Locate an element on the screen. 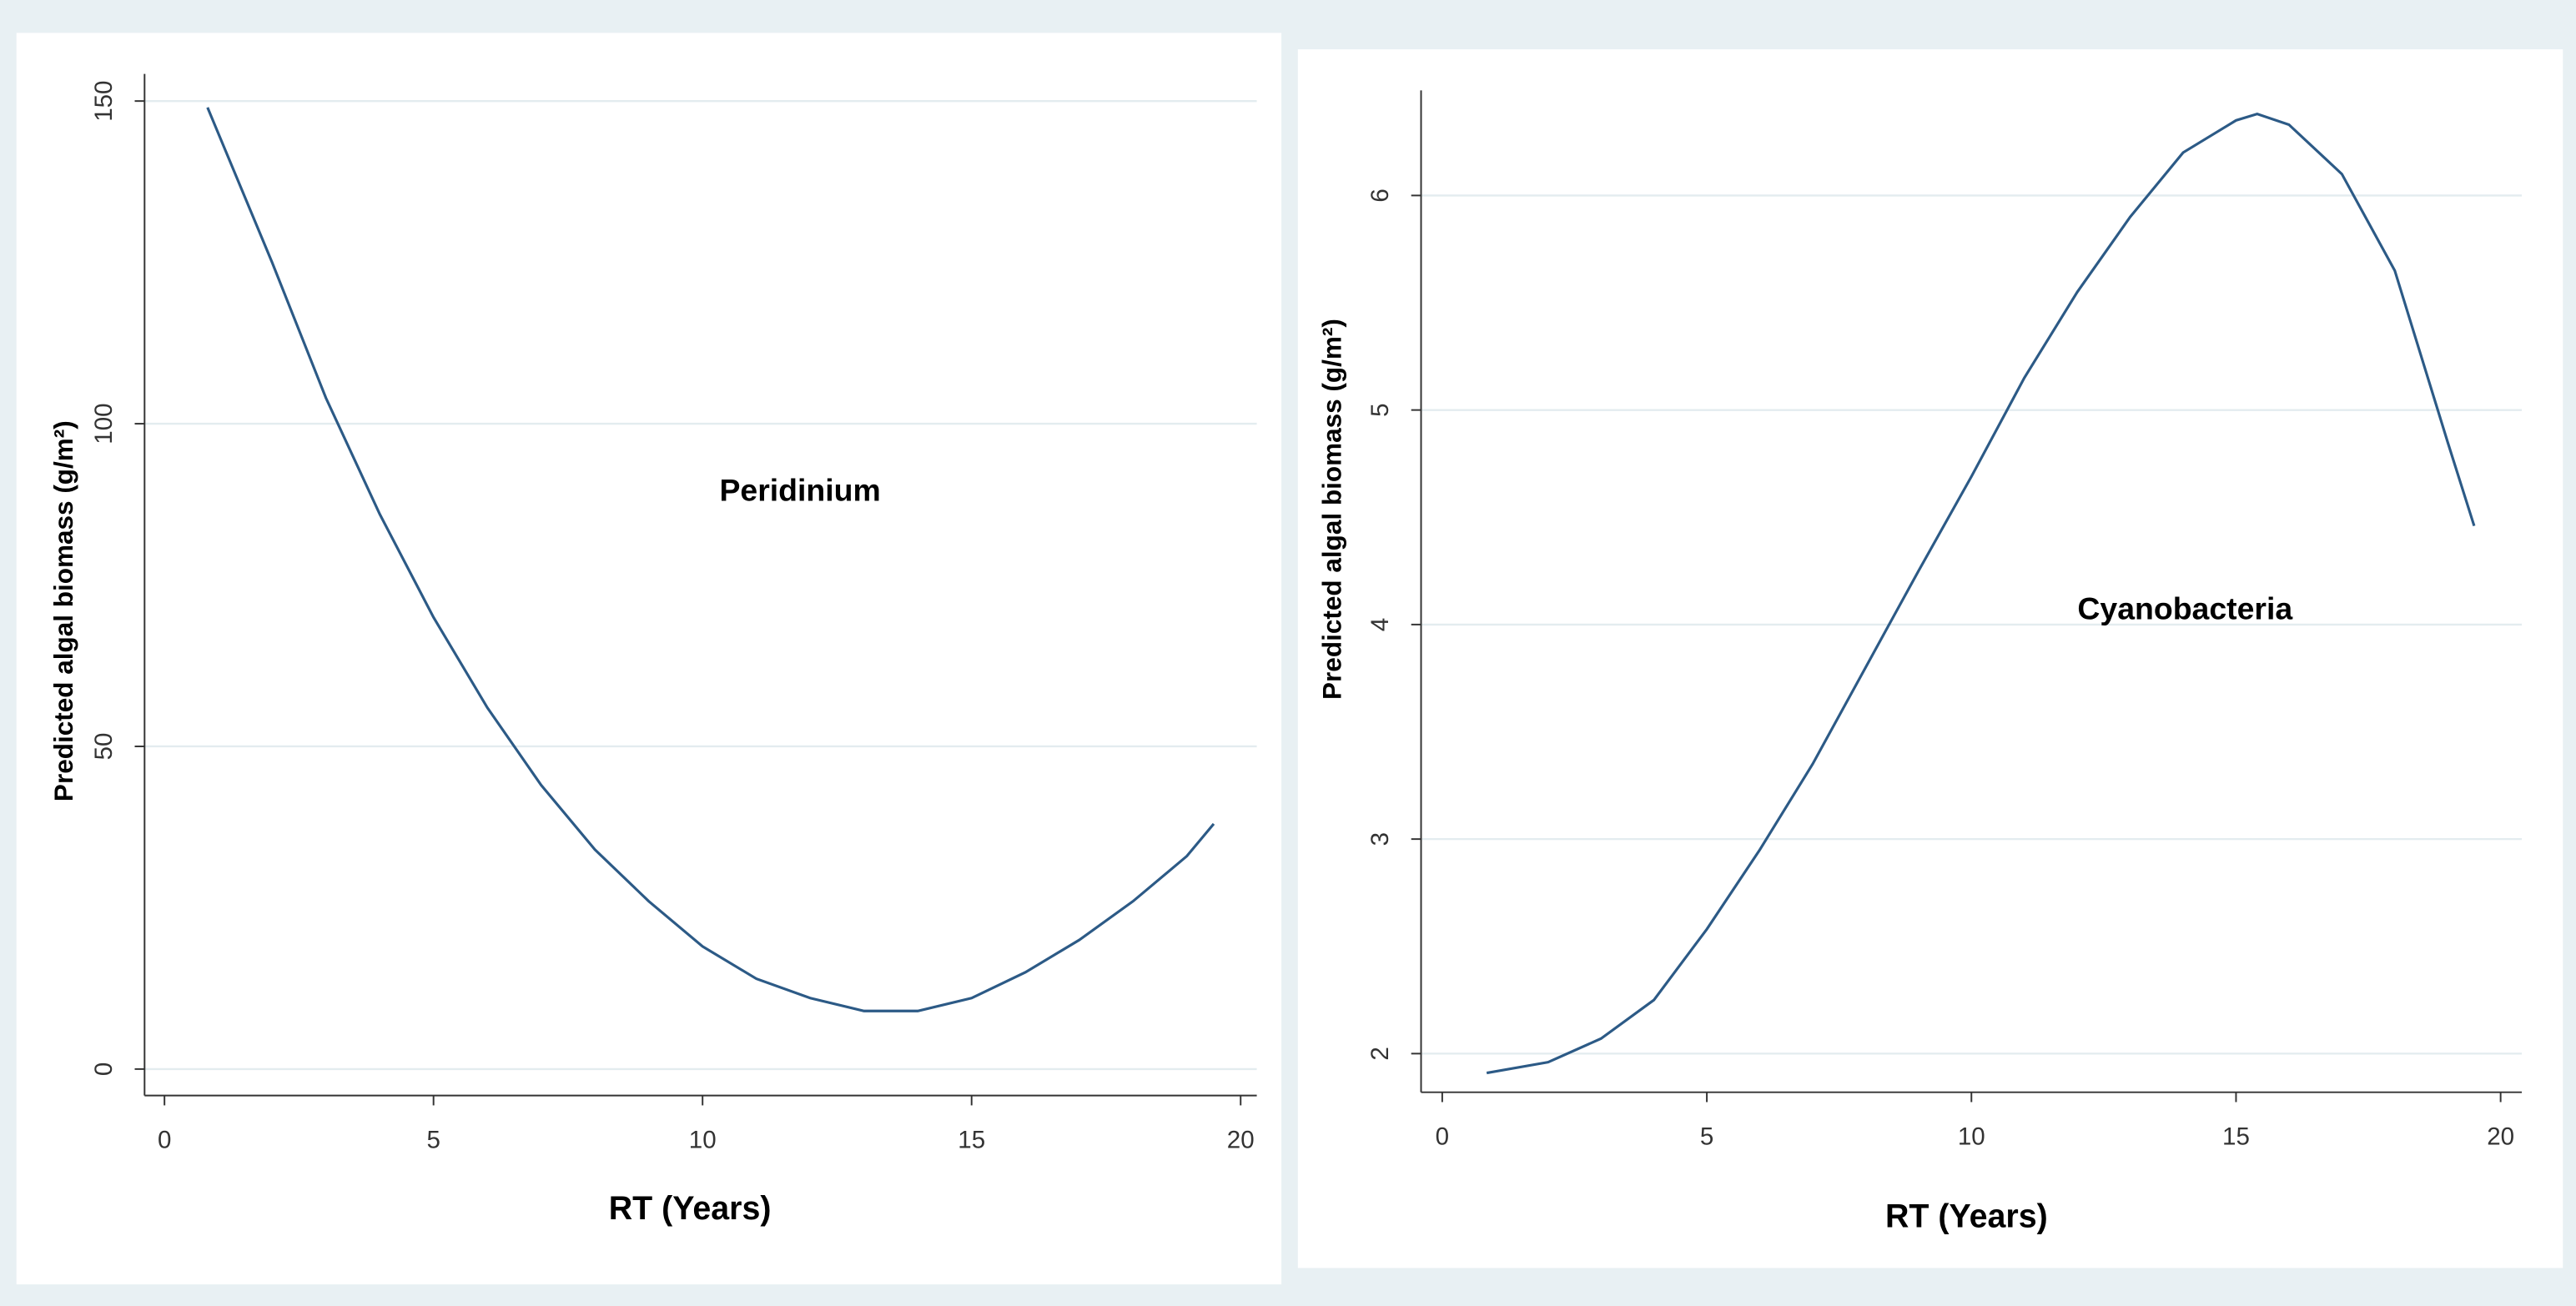 The height and width of the screenshot is (1306, 2576). y-tick-label: 50 is located at coordinates (104, 747).